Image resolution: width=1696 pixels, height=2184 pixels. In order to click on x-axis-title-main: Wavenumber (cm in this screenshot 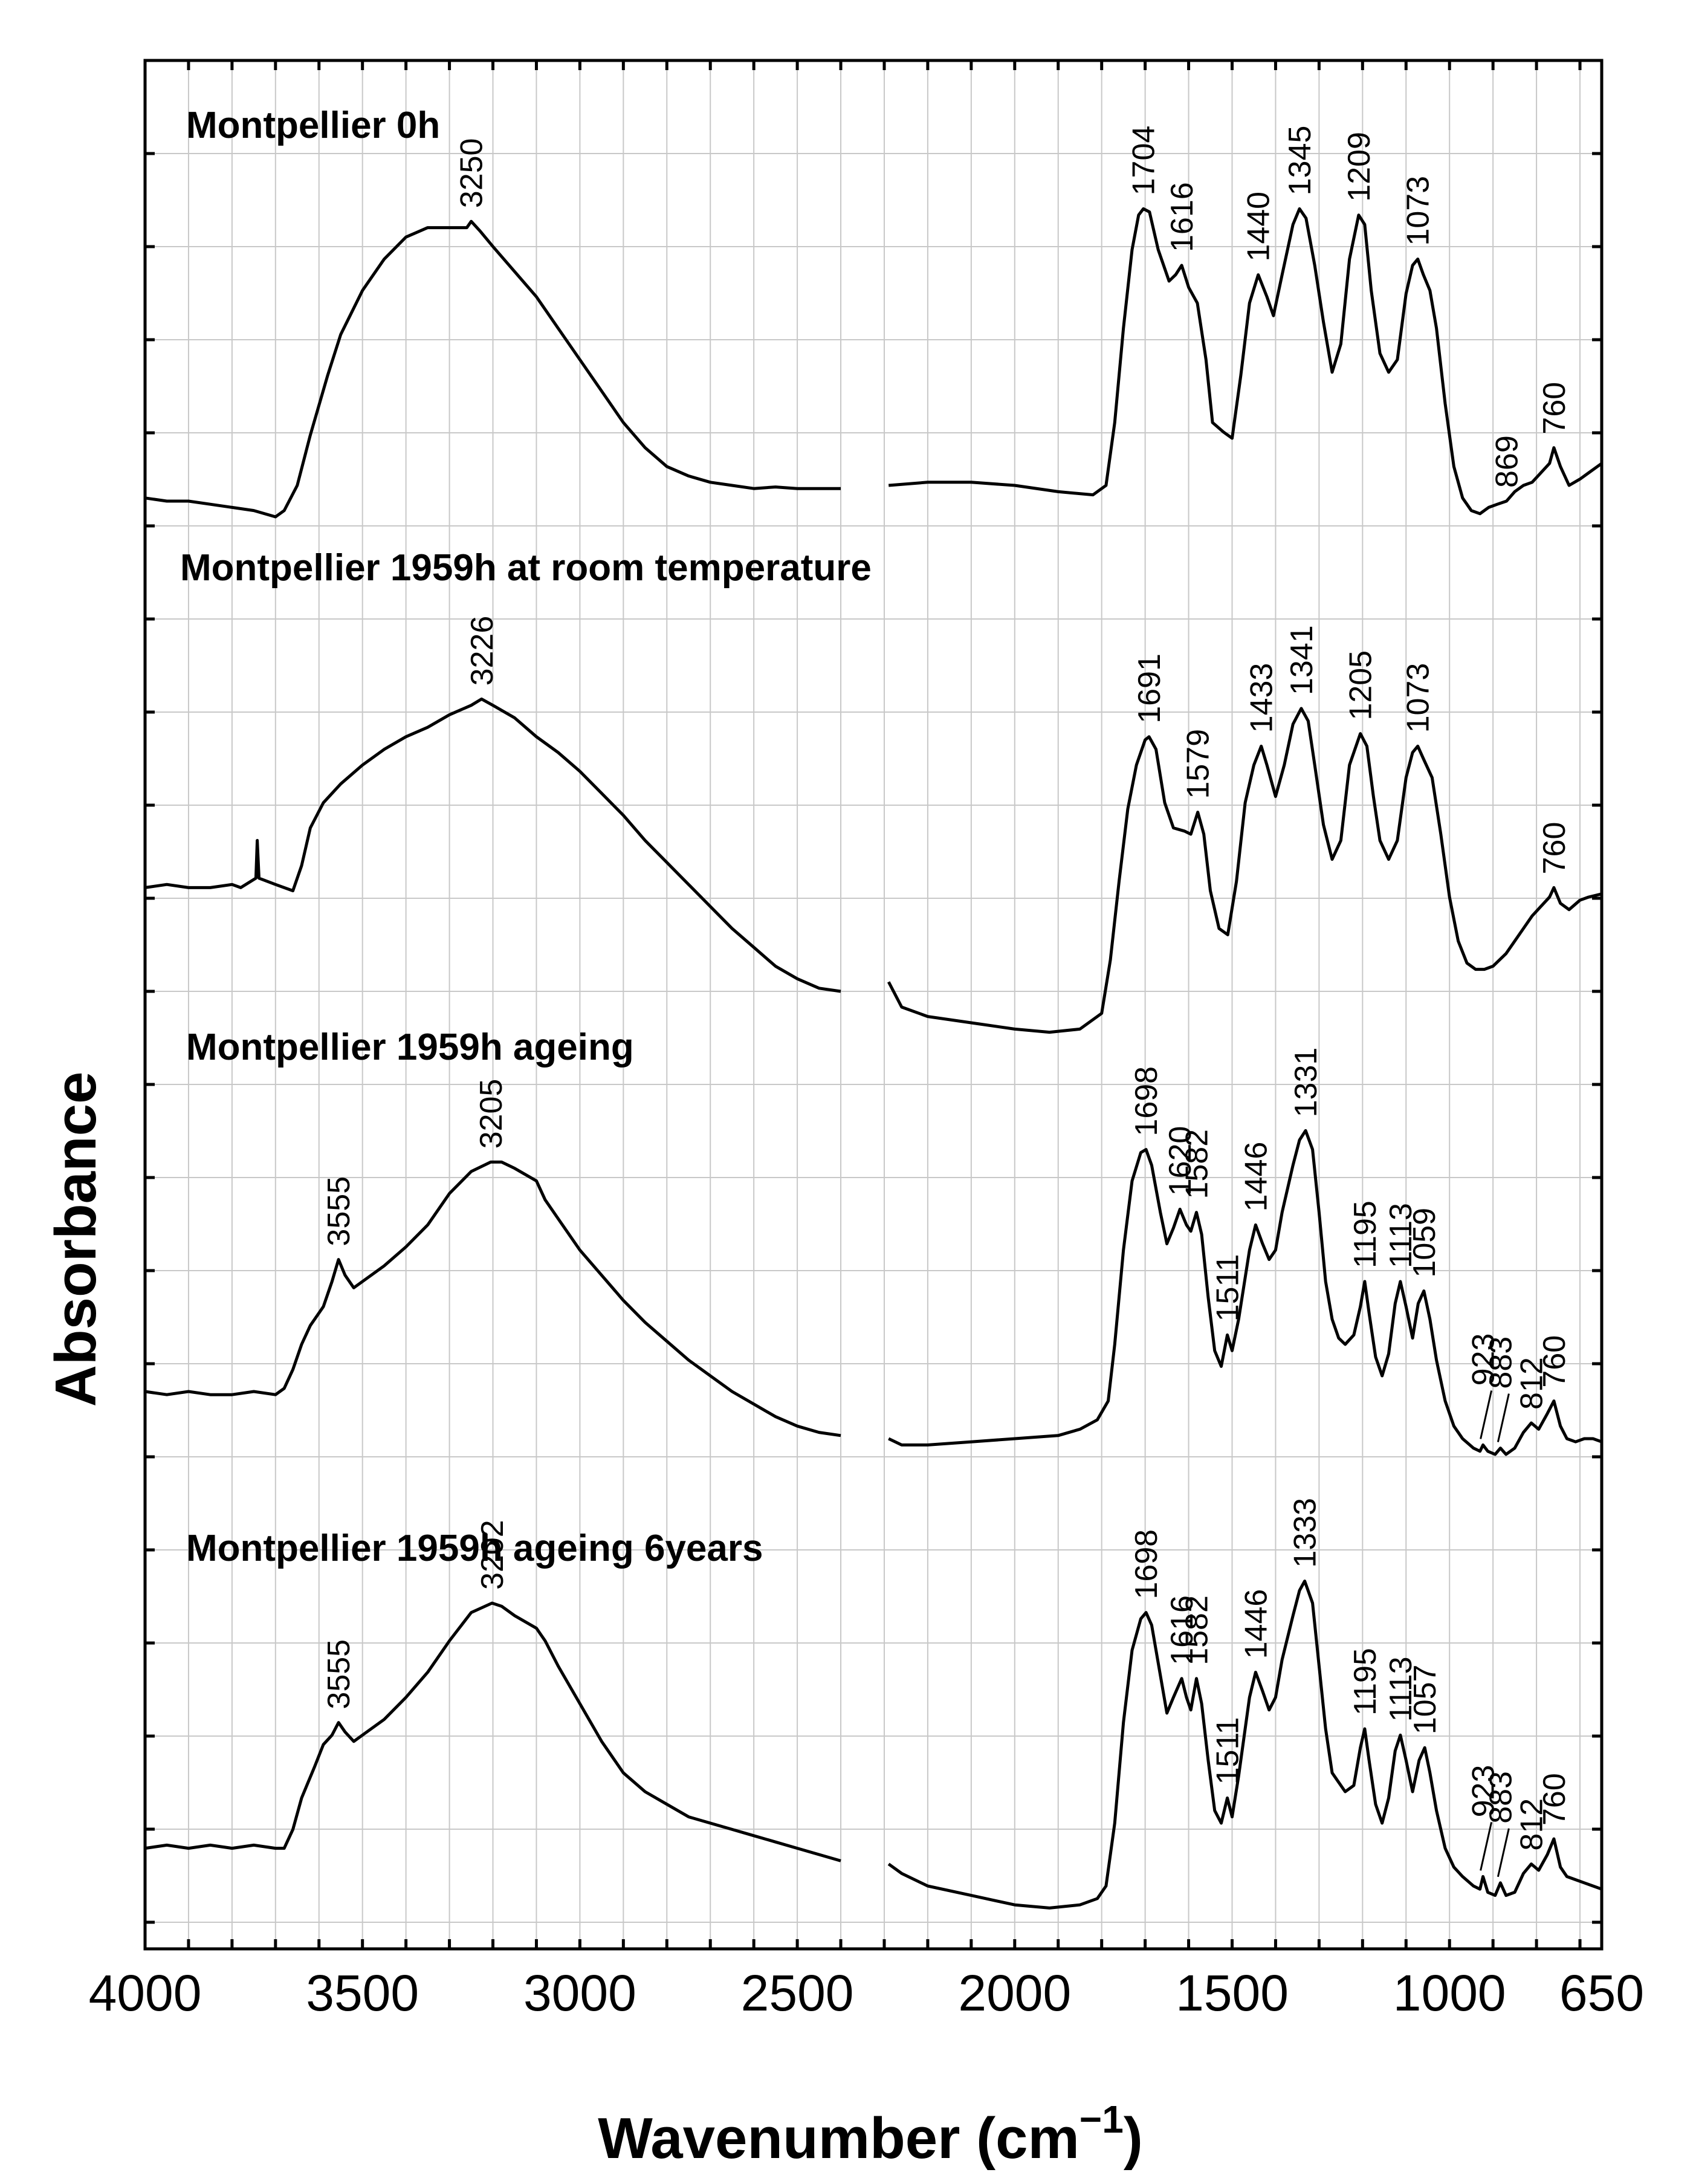, I will do `click(838, 2138)`.